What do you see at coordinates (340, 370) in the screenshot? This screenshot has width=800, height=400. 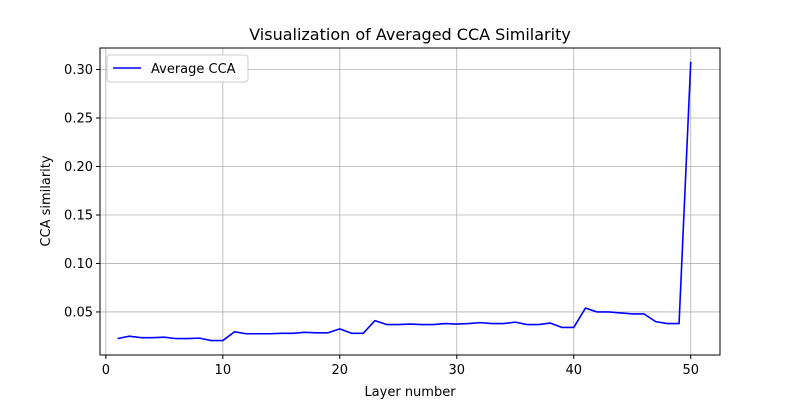 I see `x-tick-label: 20` at bounding box center [340, 370].